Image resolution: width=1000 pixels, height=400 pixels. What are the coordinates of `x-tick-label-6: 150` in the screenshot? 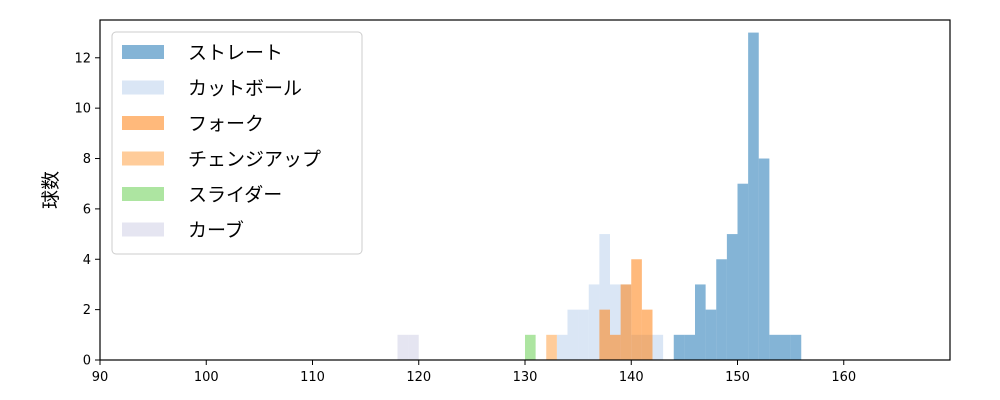 It's located at (737, 377).